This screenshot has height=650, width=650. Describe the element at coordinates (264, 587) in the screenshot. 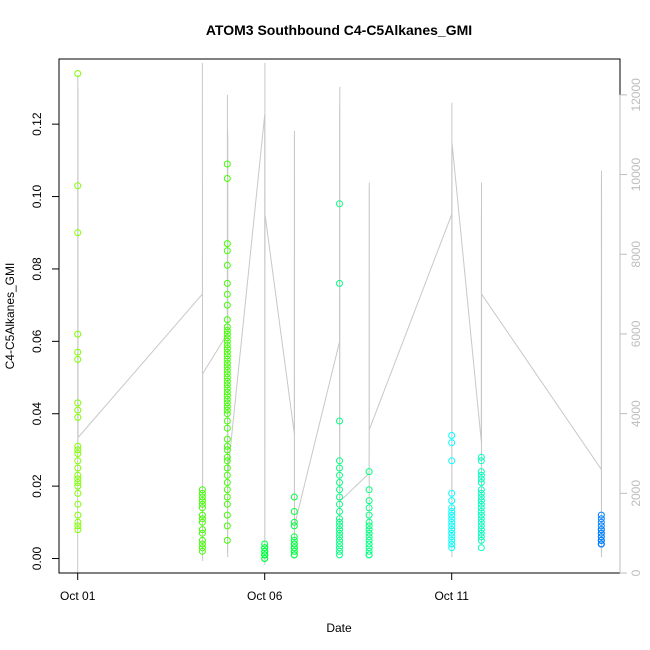

I see `x-axis: Oct 01 Oct 06 Oct 11` at that location.